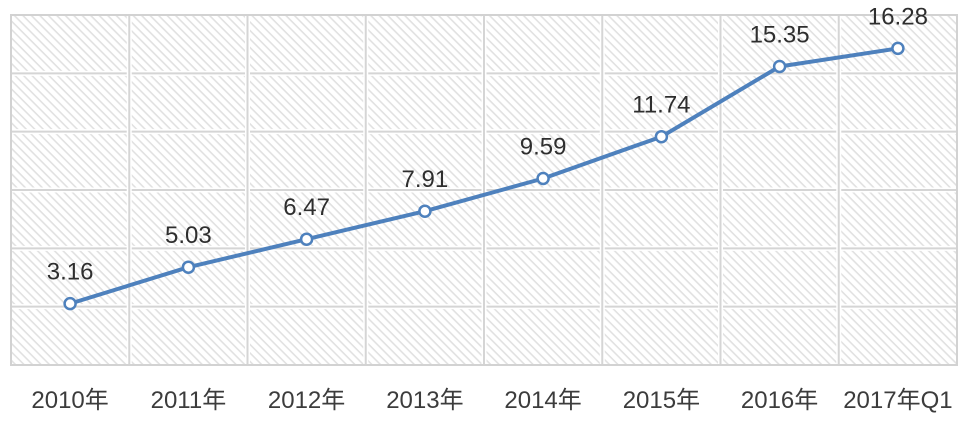 The image size is (968, 430). I want to click on data-label-7: 16.28, so click(898, 16).